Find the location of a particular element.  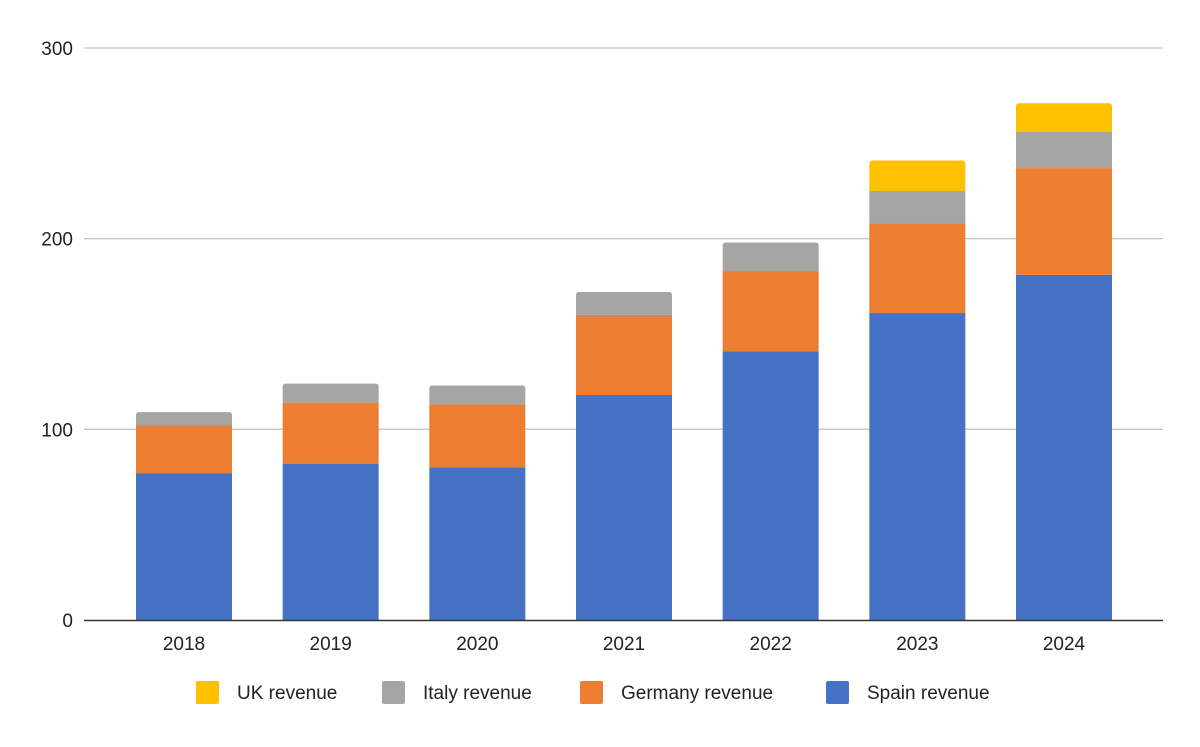

bar-segment-italy-revenue-2024 is located at coordinates (1064, 150).